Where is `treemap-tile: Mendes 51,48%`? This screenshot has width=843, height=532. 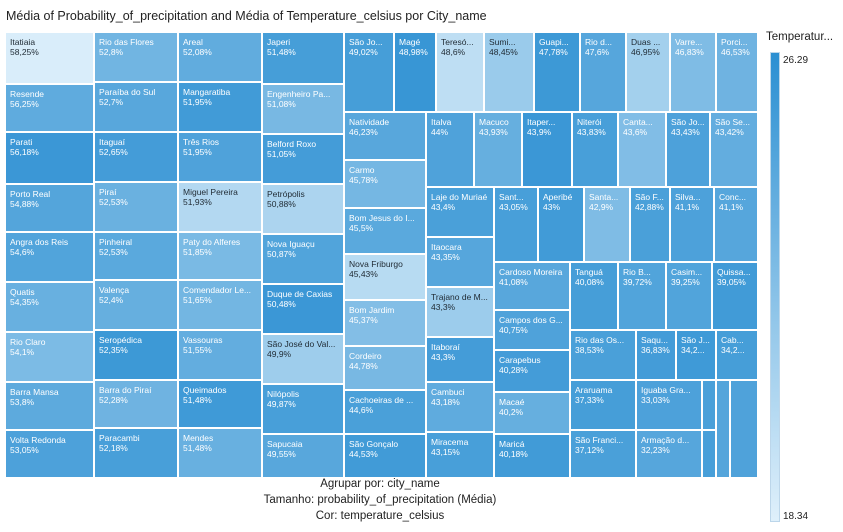
treemap-tile: Mendes 51,48% is located at coordinates (220, 453).